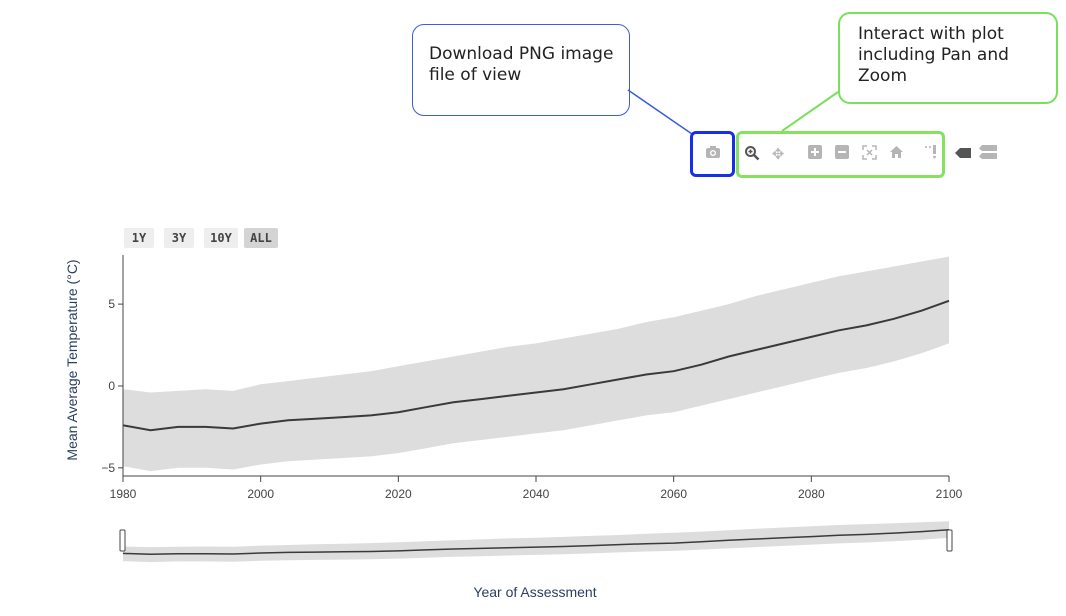 The height and width of the screenshot is (616, 1066). Describe the element at coordinates (261, 238) in the screenshot. I see `range-all-button: ALL` at that location.